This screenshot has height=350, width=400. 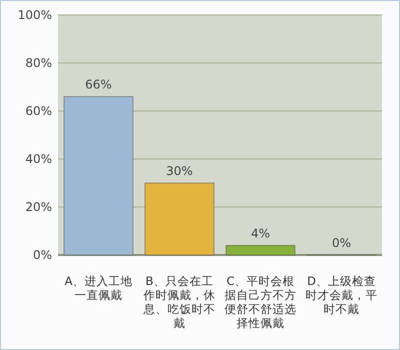 What do you see at coordinates (260, 233) in the screenshot?
I see `data-label: 4%` at bounding box center [260, 233].